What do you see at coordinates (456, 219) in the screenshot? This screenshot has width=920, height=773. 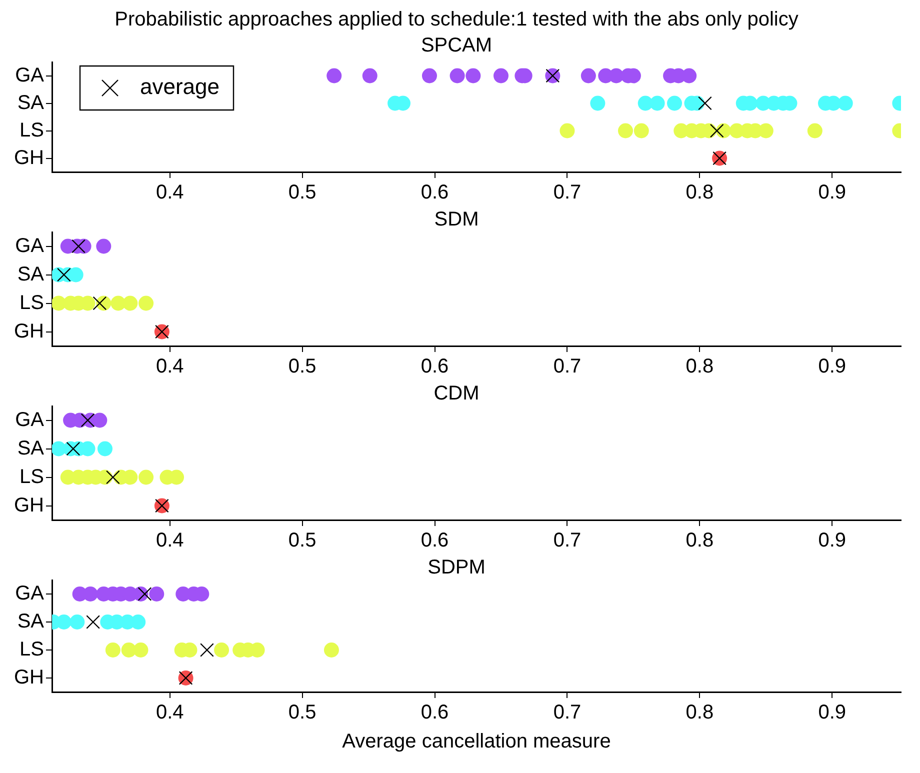 I see `chart-title: SDM` at bounding box center [456, 219].